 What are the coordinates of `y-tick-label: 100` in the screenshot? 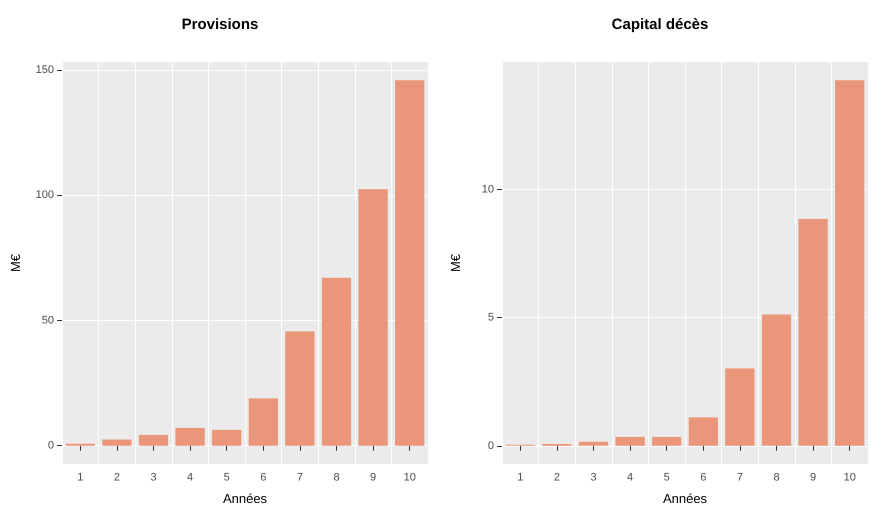 It's located at (45, 195).